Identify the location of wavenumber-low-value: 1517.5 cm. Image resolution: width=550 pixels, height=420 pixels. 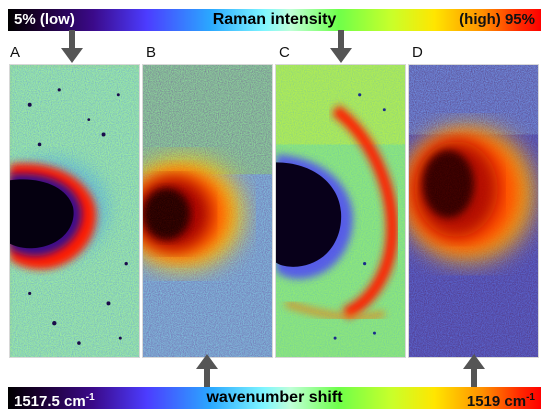
(50, 401).